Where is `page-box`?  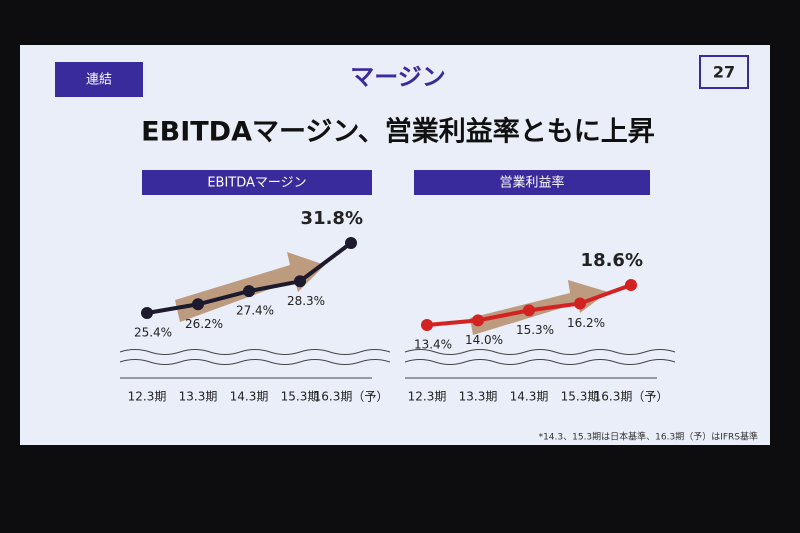
page-box is located at coordinates (724, 72).